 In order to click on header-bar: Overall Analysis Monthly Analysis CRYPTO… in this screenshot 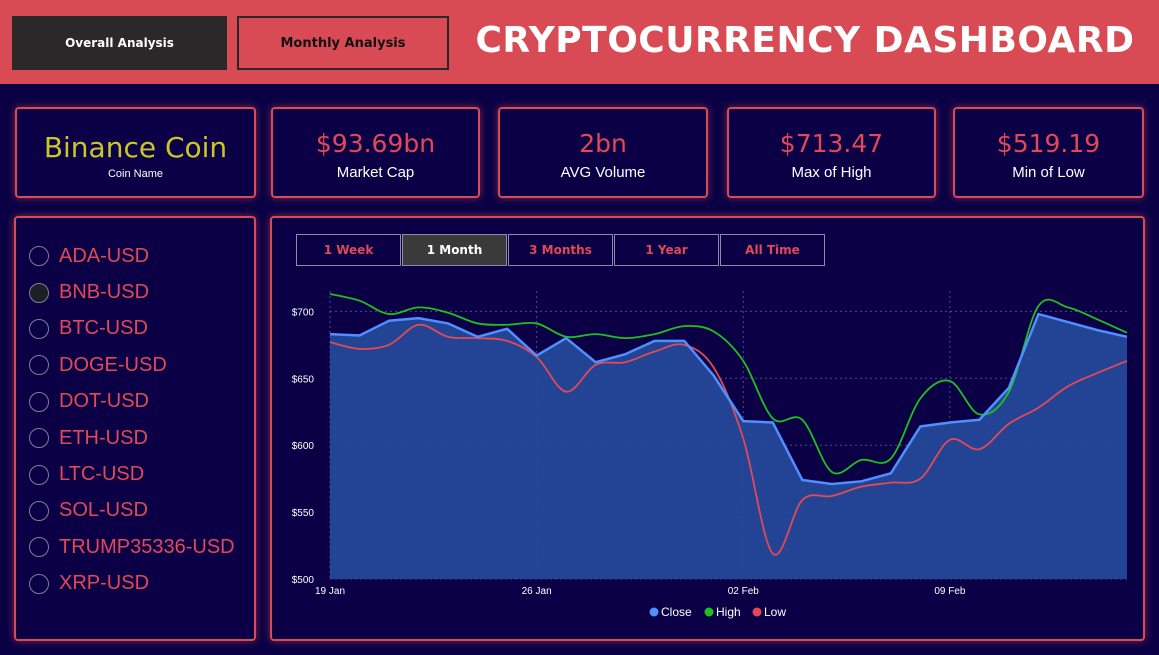, I will do `click(579, 42)`.